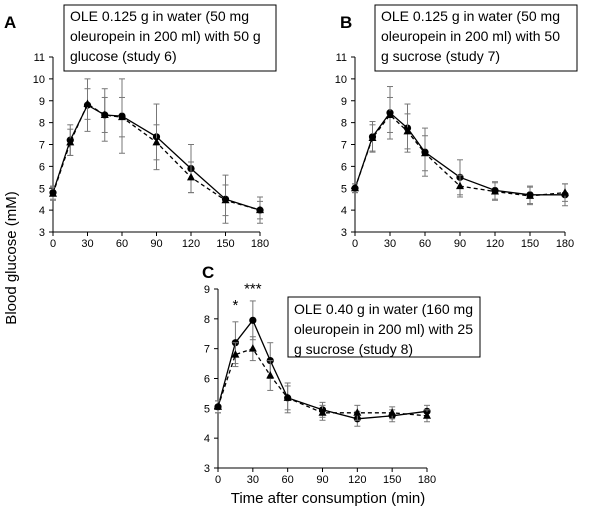 The height and width of the screenshot is (518, 600). What do you see at coordinates (470, 36) in the screenshot?
I see `note-text-line: oleuropein in 200 ml) with 50` at bounding box center [470, 36].